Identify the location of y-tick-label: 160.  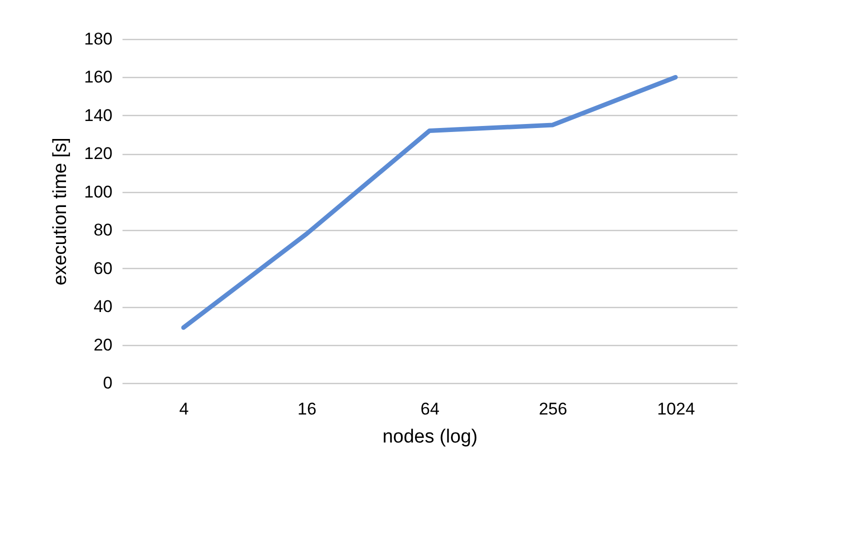
(98, 77).